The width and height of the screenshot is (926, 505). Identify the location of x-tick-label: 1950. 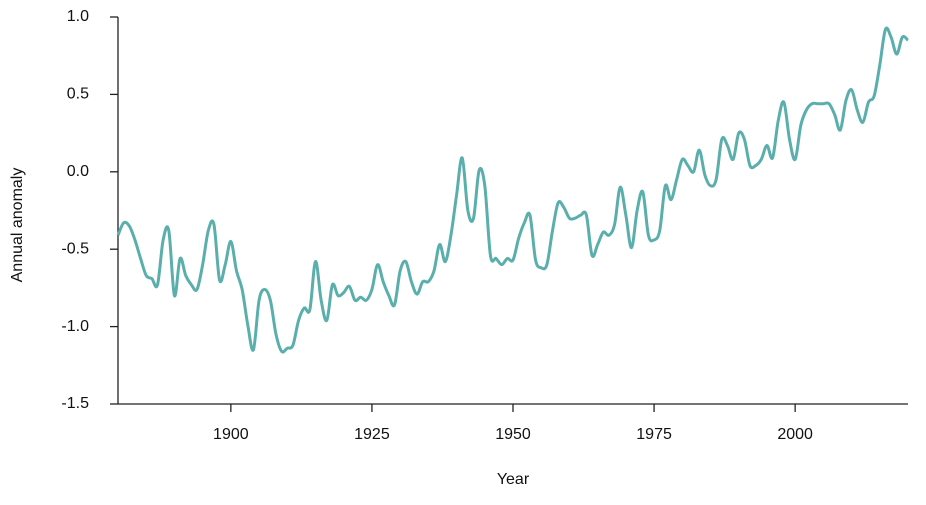
(513, 434).